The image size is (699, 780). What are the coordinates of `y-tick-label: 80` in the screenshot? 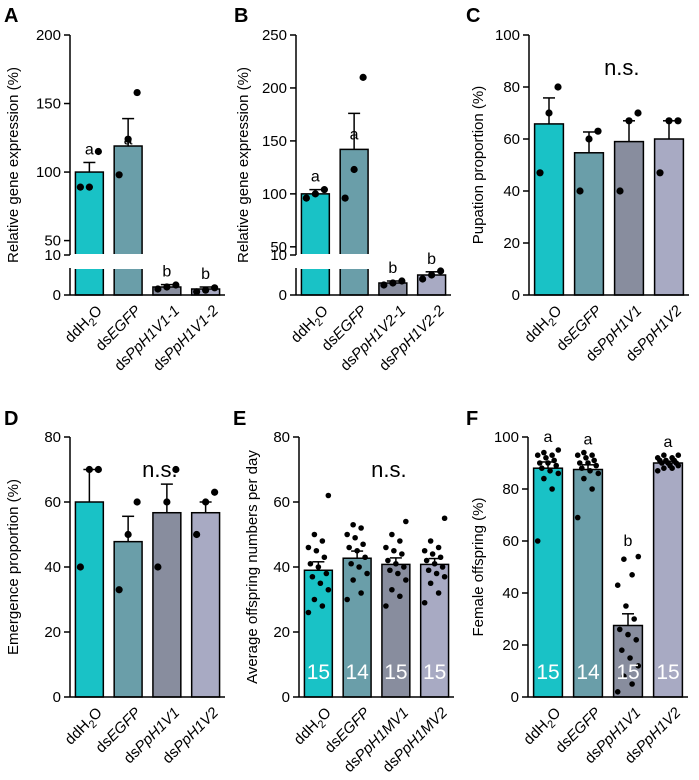 It's located at (281, 437).